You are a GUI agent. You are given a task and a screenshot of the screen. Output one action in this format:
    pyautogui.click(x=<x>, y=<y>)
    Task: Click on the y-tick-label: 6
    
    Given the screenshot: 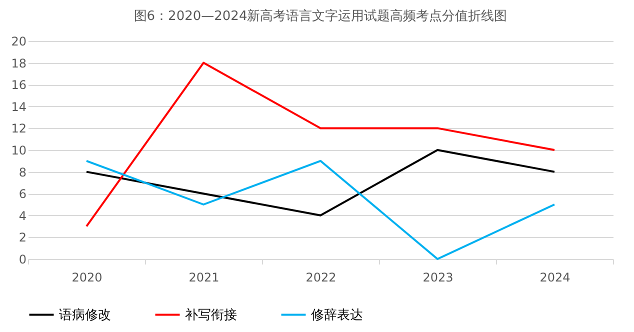 What is the action you would take?
    pyautogui.click(x=22, y=194)
    